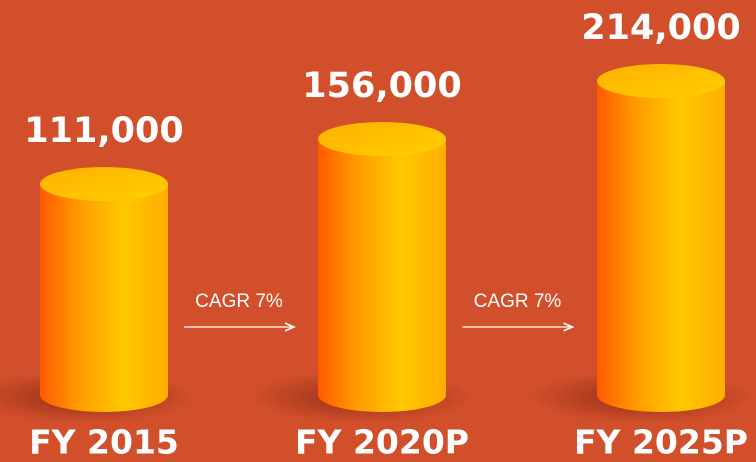  What do you see at coordinates (104, 442) in the screenshot?
I see `category-label: FY 2015` at bounding box center [104, 442].